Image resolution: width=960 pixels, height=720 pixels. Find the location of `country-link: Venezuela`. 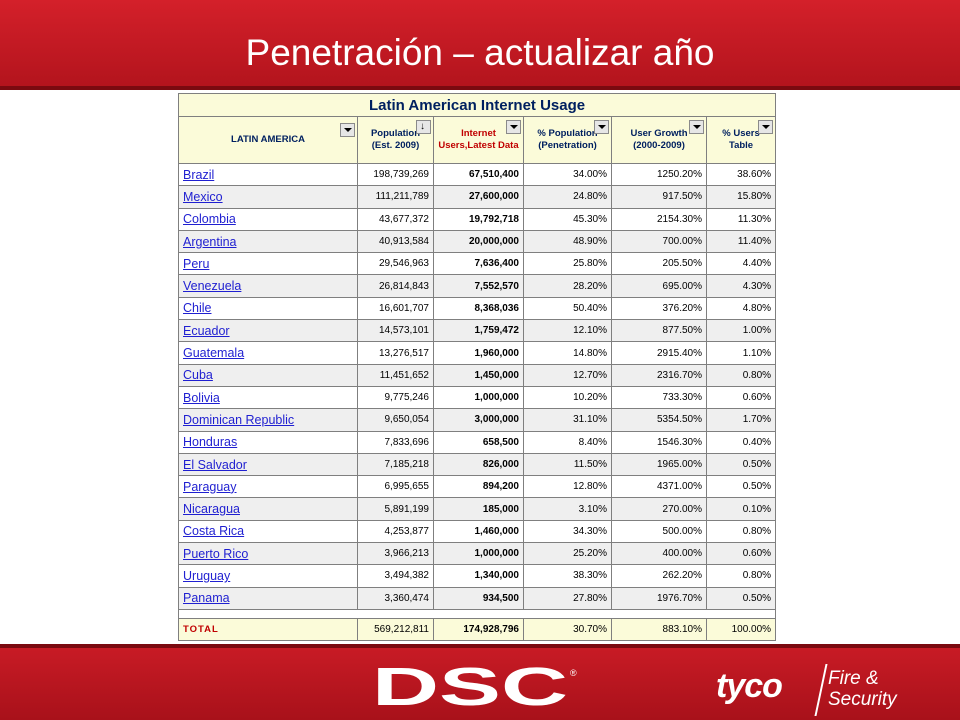

country-link: Venezuela is located at coordinates (212, 286).